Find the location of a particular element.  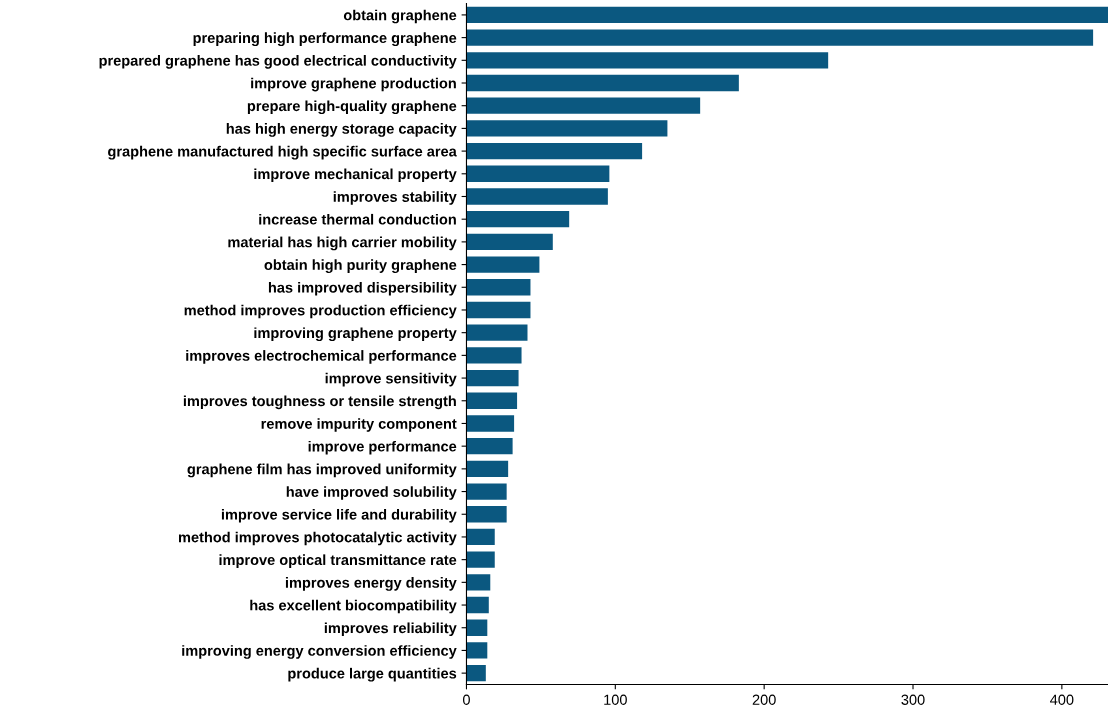

x-tick-label: 300 is located at coordinates (913, 699).